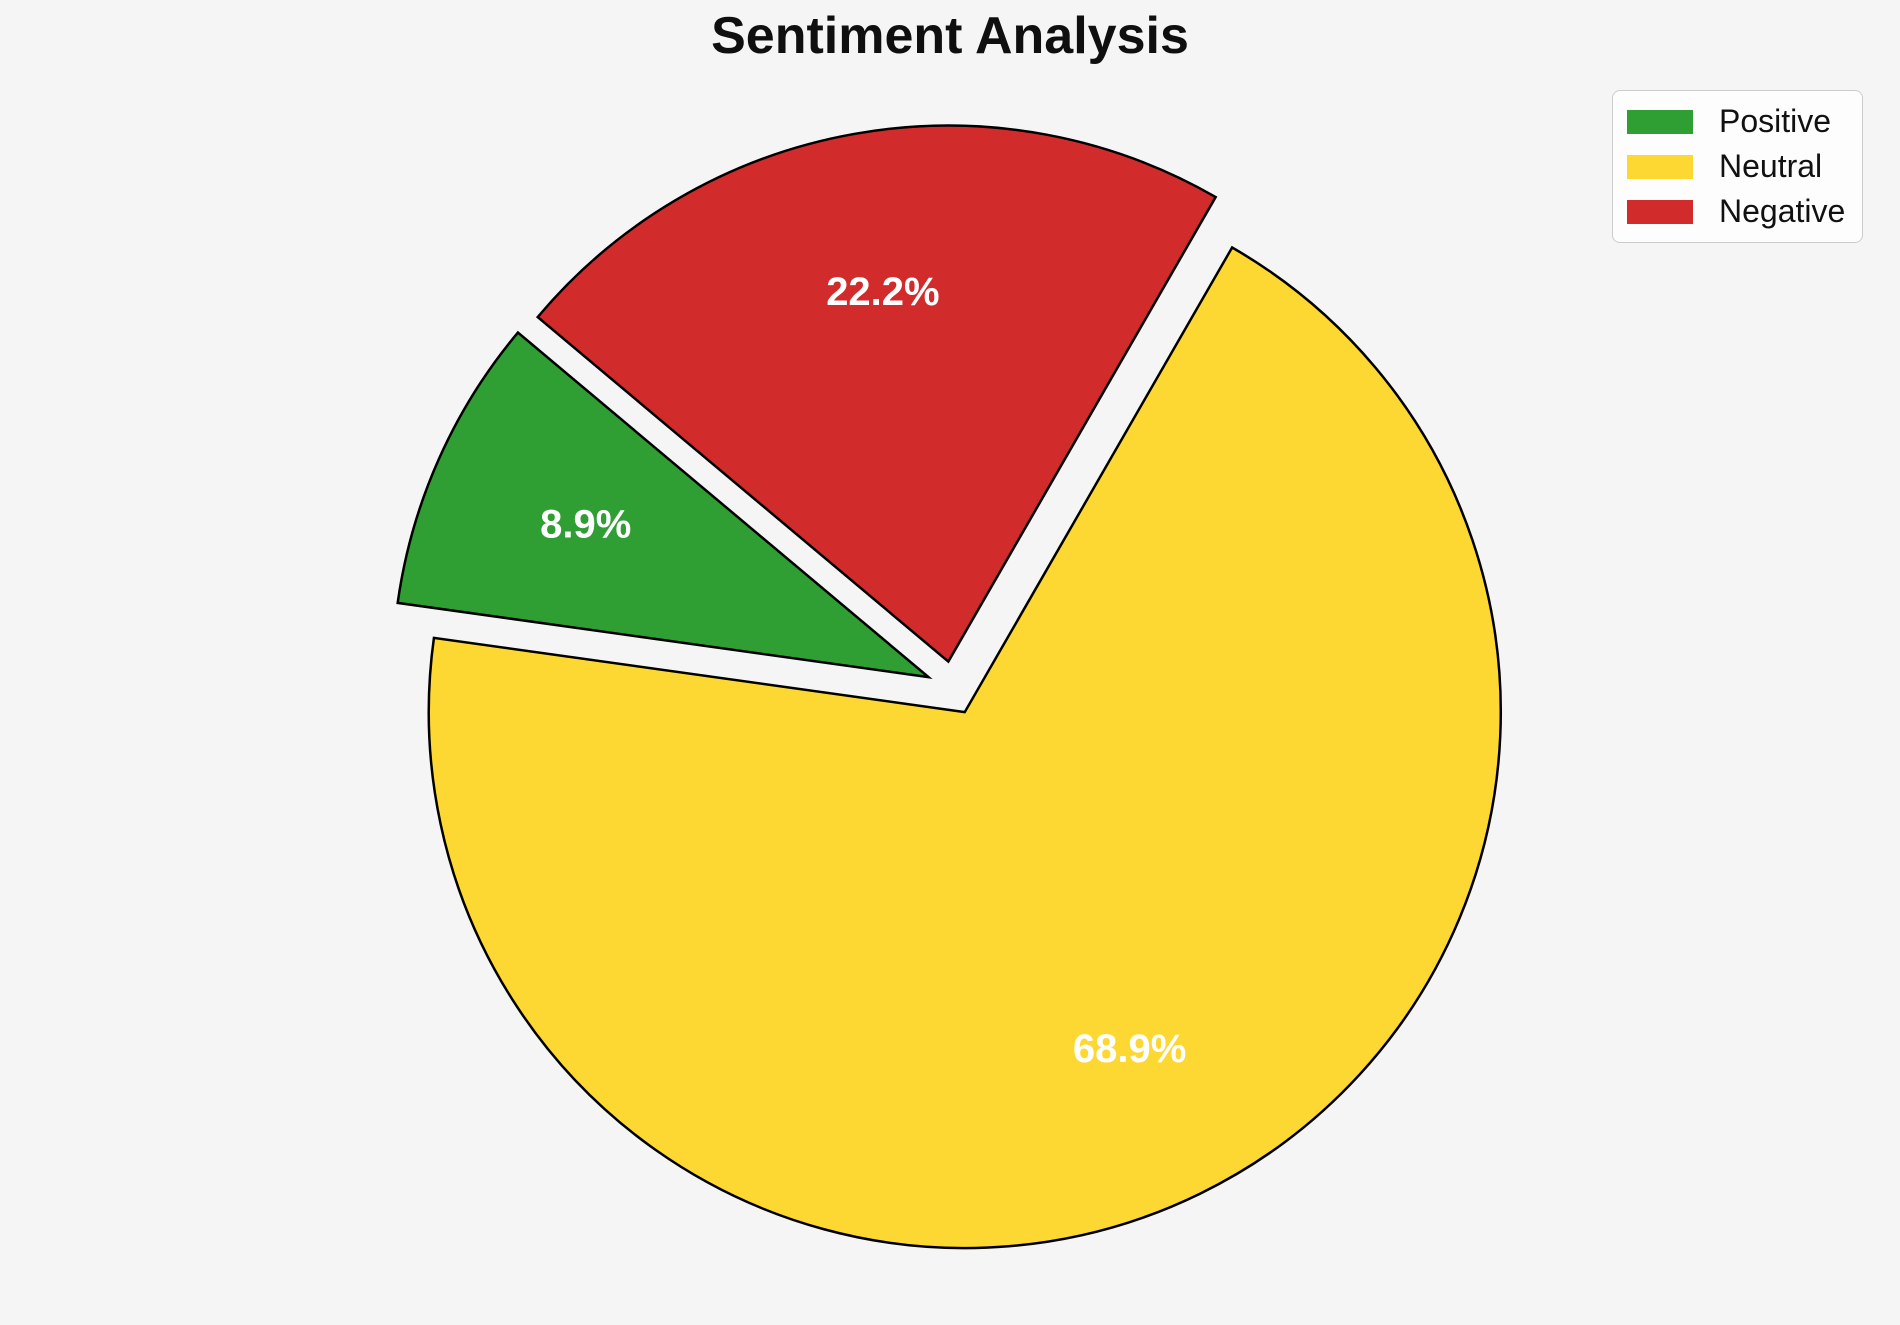 This screenshot has height=1325, width=1900. I want to click on pie-slice-negative, so click(876, 394).